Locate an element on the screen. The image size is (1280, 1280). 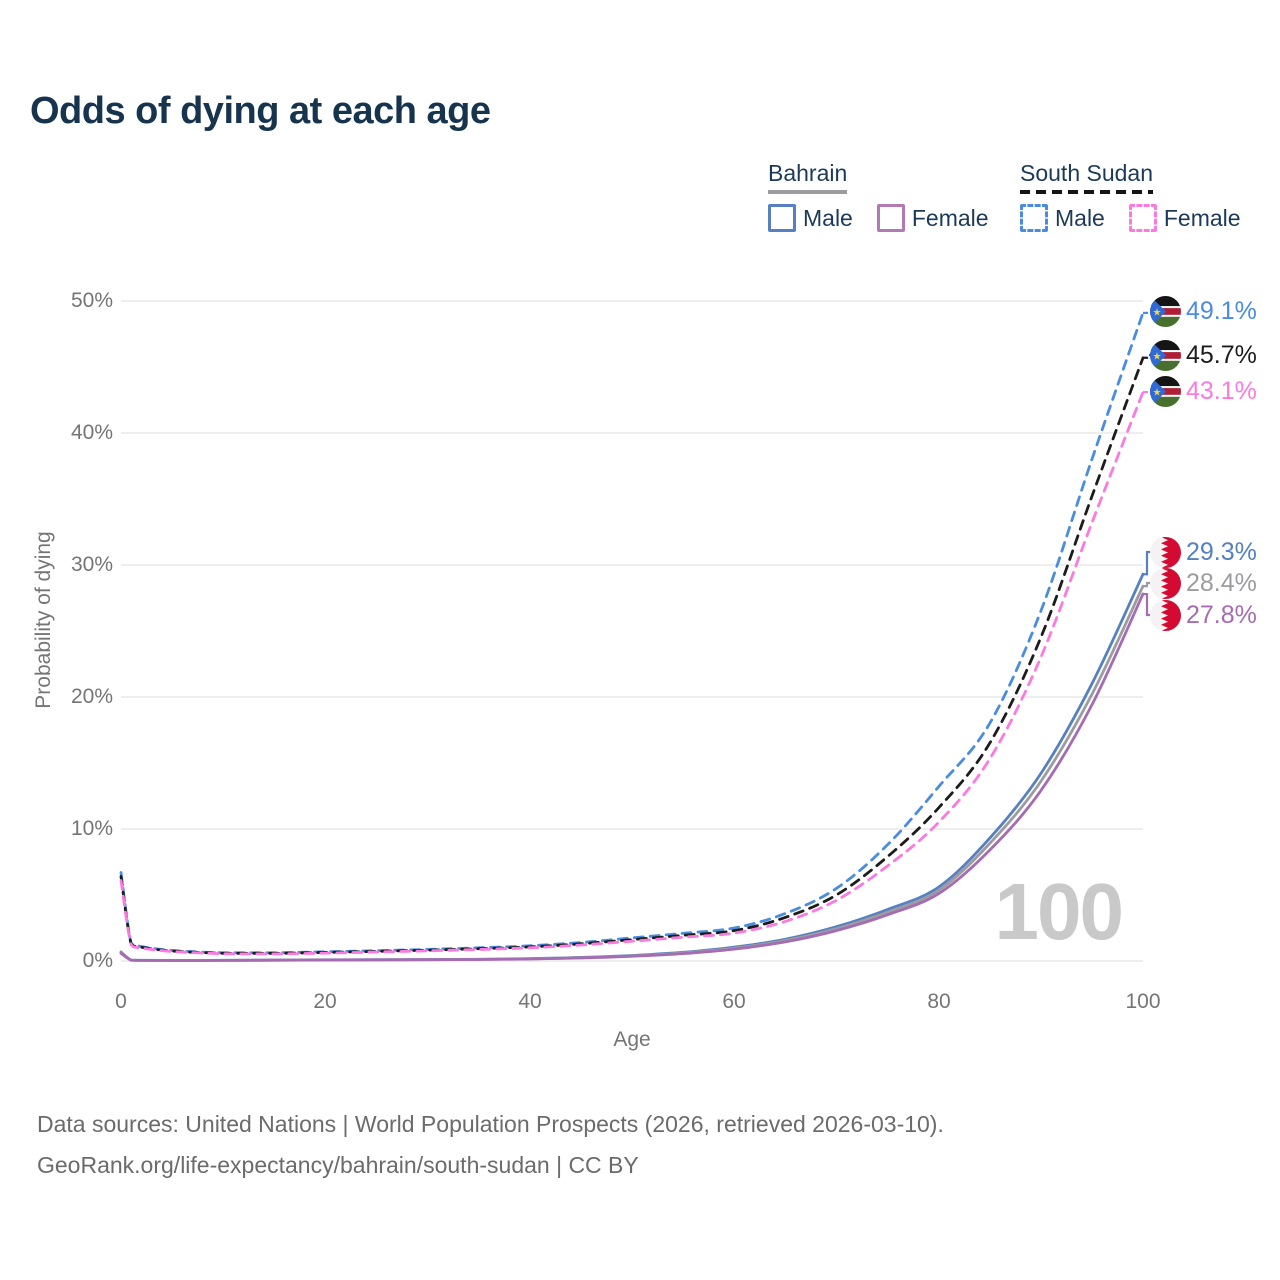
end-label-bahrain-male: 29.3% is located at coordinates (1203, 552).